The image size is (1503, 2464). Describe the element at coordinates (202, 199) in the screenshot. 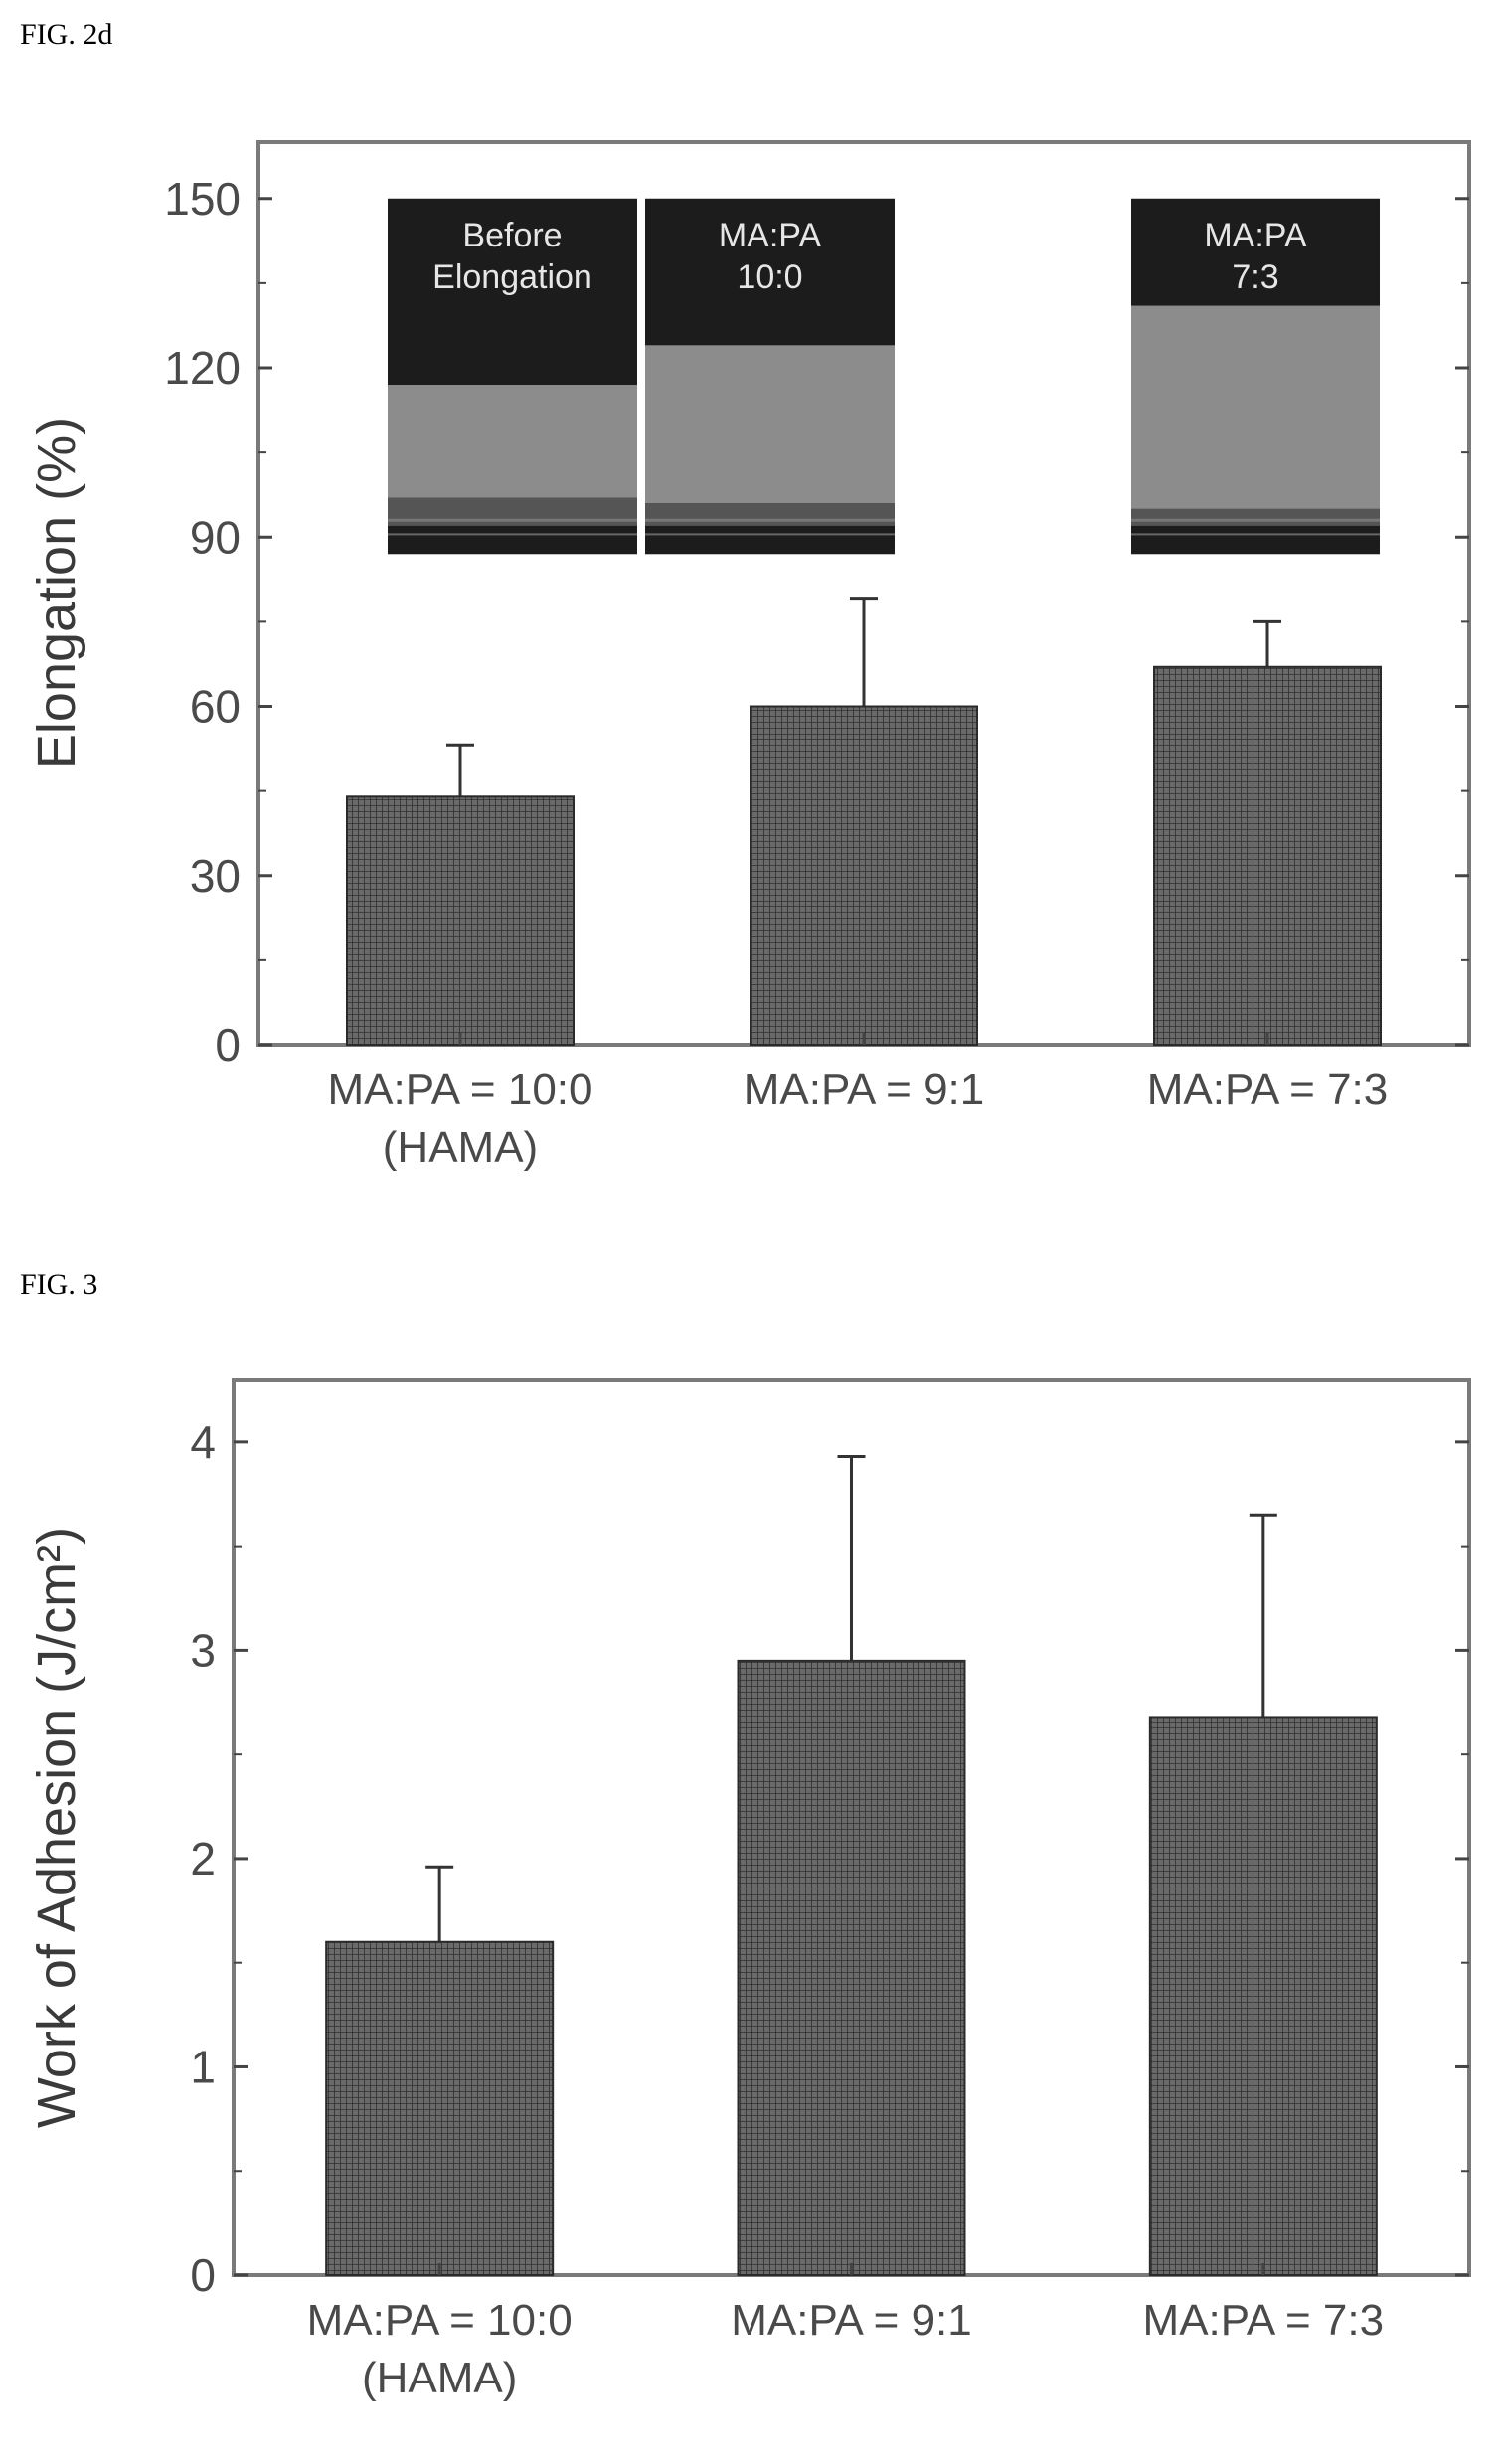

I see `y-tick-label: 150` at that location.